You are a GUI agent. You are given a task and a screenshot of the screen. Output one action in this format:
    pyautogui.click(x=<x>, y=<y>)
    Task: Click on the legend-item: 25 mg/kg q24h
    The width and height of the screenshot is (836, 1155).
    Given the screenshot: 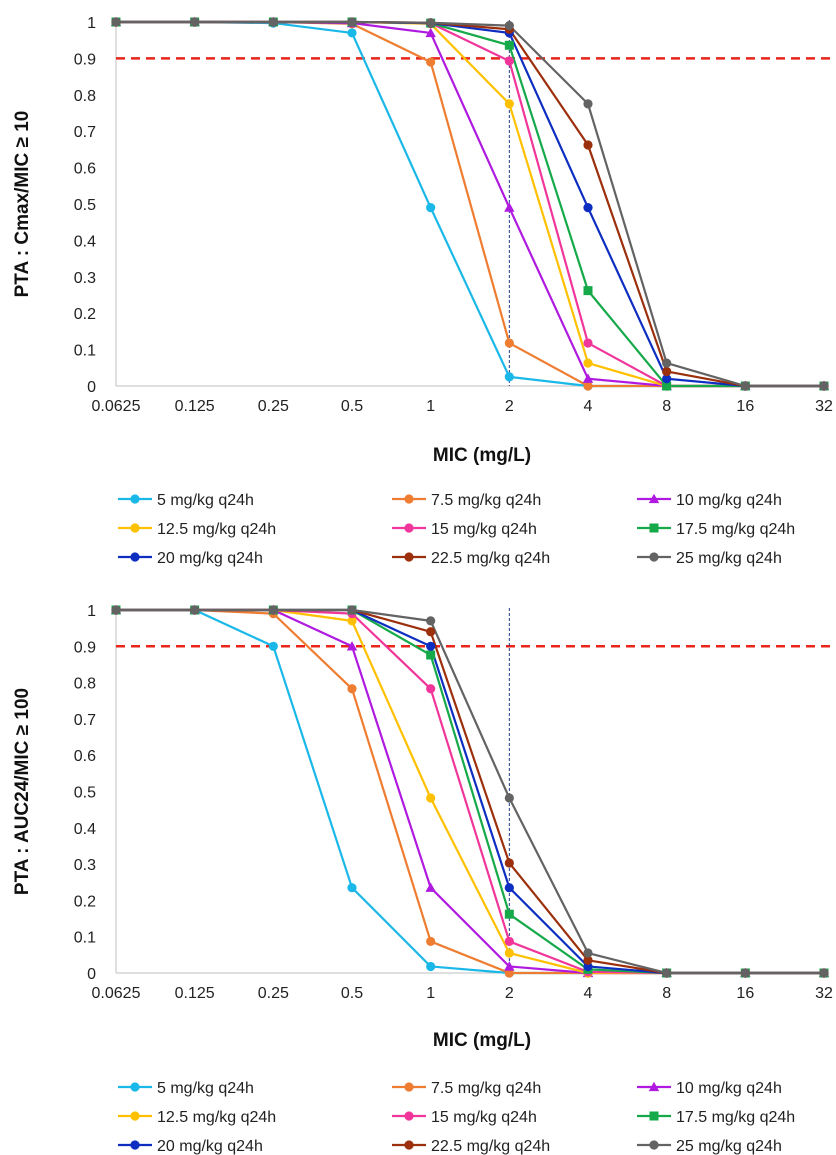 What is the action you would take?
    pyautogui.click(x=709, y=1146)
    